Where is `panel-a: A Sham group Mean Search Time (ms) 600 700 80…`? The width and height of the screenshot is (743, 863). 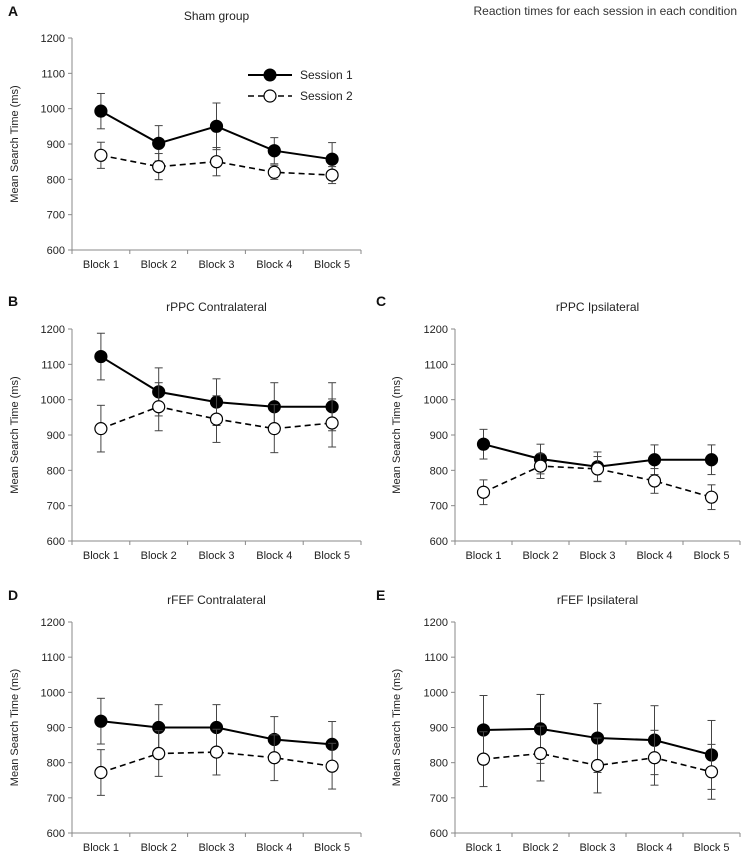
panel-a: A Sham group Mean Search Time (ms) 600 700 80… is located at coordinates (185, 137).